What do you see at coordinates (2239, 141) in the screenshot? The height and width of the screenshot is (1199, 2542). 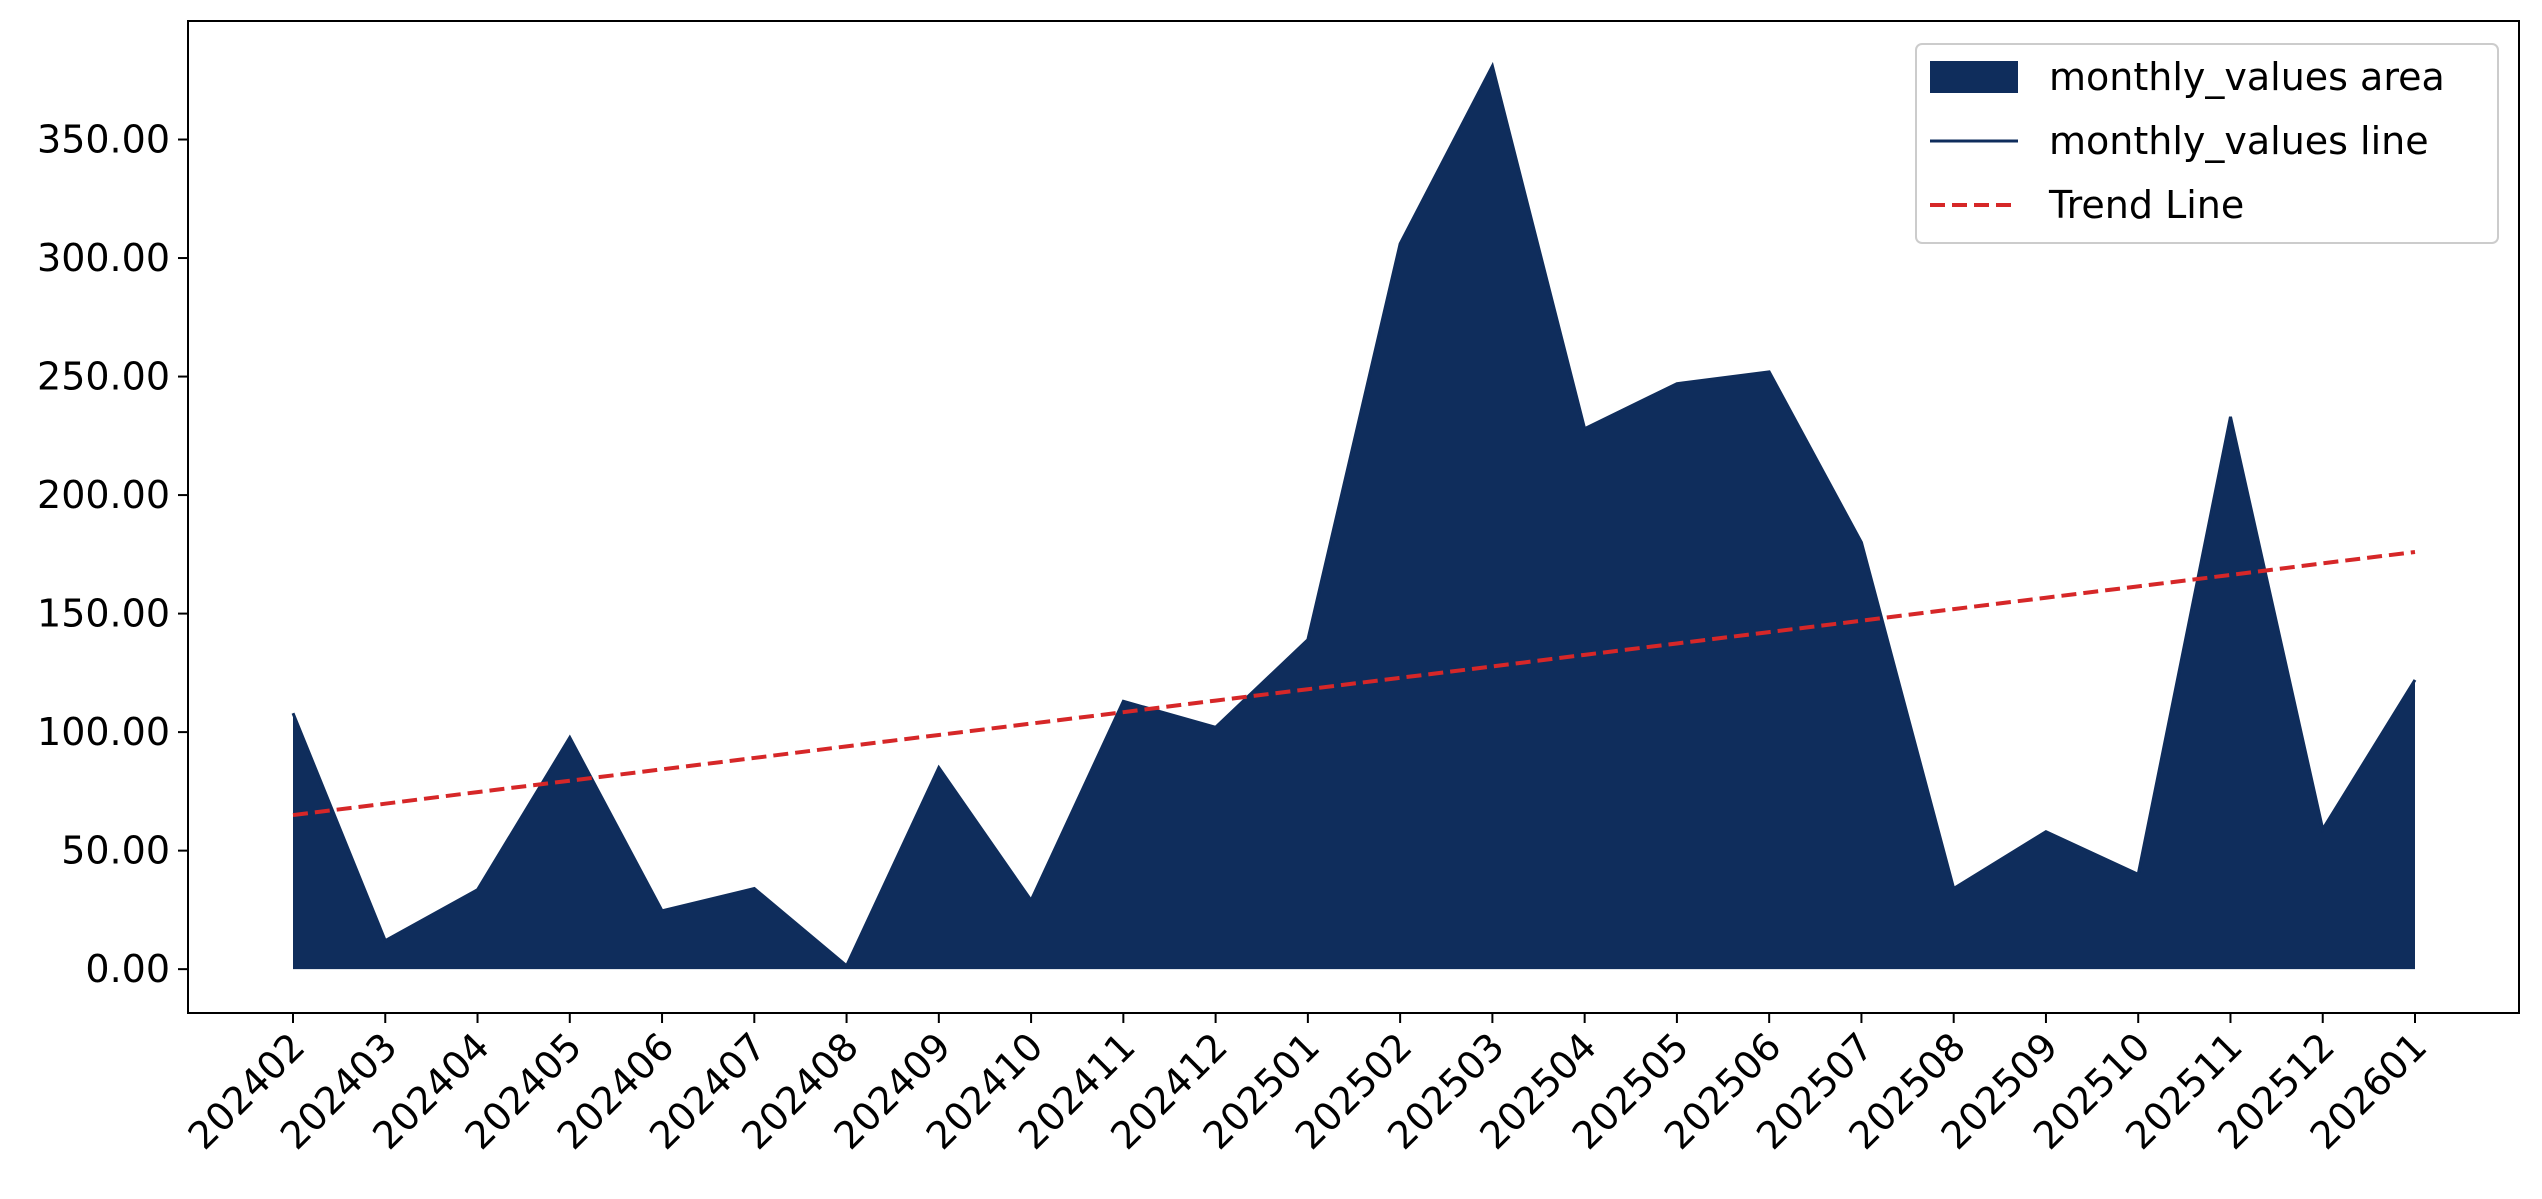 I see `legend-label: monthly_values line` at bounding box center [2239, 141].